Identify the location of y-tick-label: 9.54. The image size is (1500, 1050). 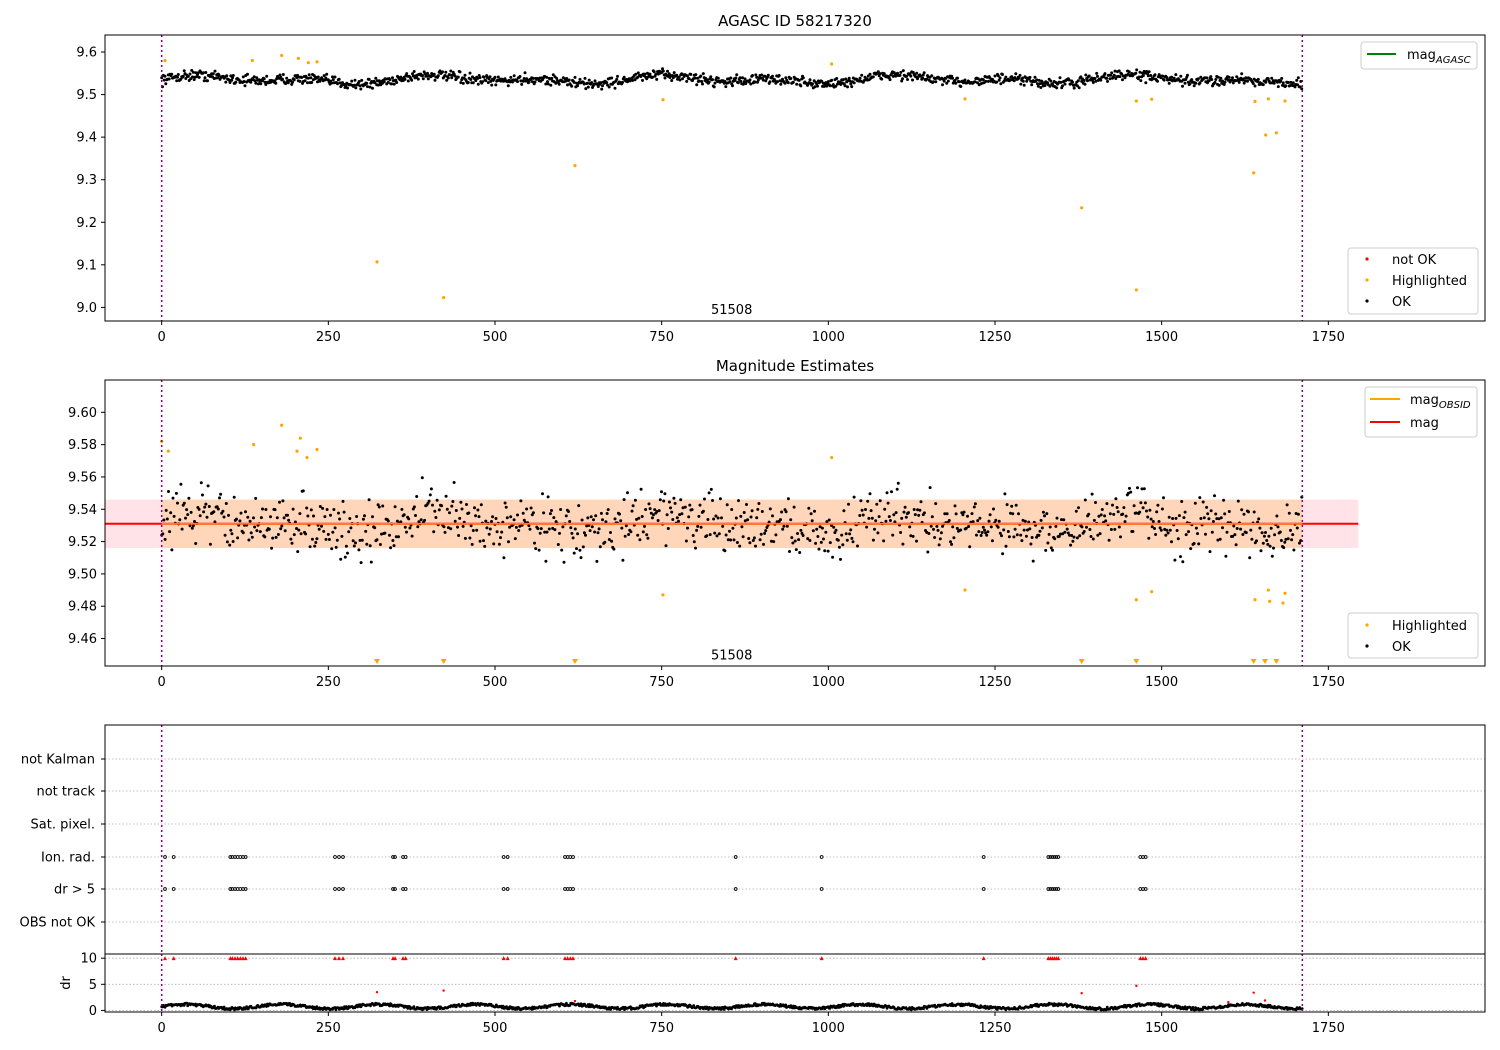
(82, 510).